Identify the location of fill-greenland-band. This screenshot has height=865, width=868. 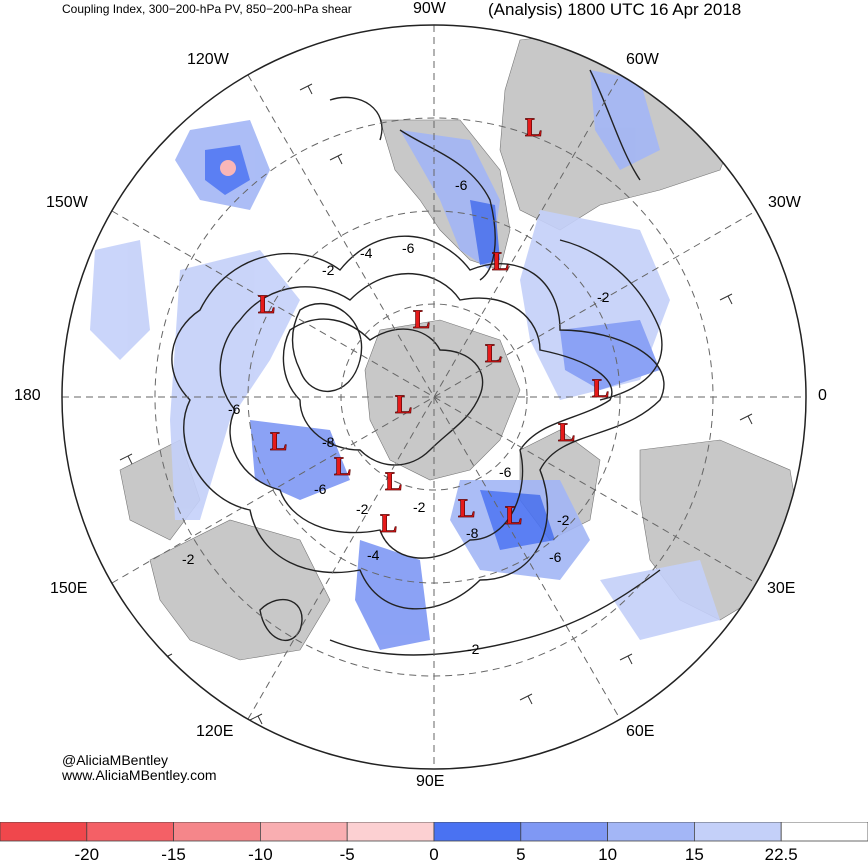
(625, 120).